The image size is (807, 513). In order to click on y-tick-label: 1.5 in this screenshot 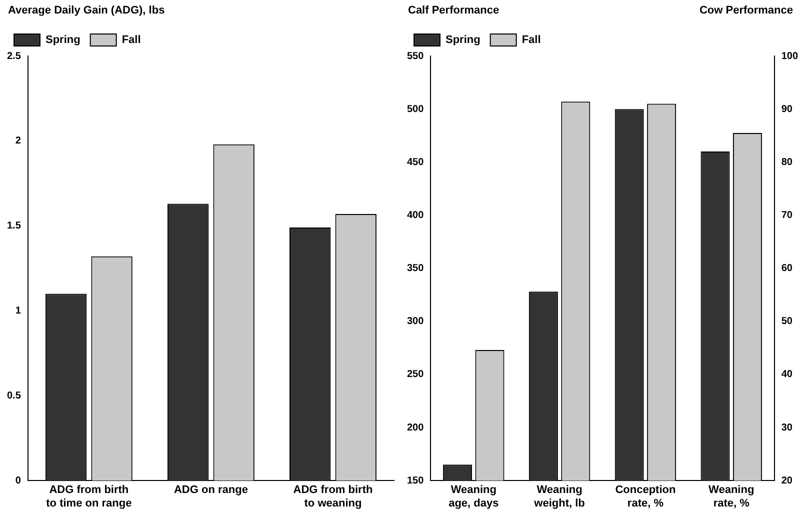, I will do `click(14, 226)`.